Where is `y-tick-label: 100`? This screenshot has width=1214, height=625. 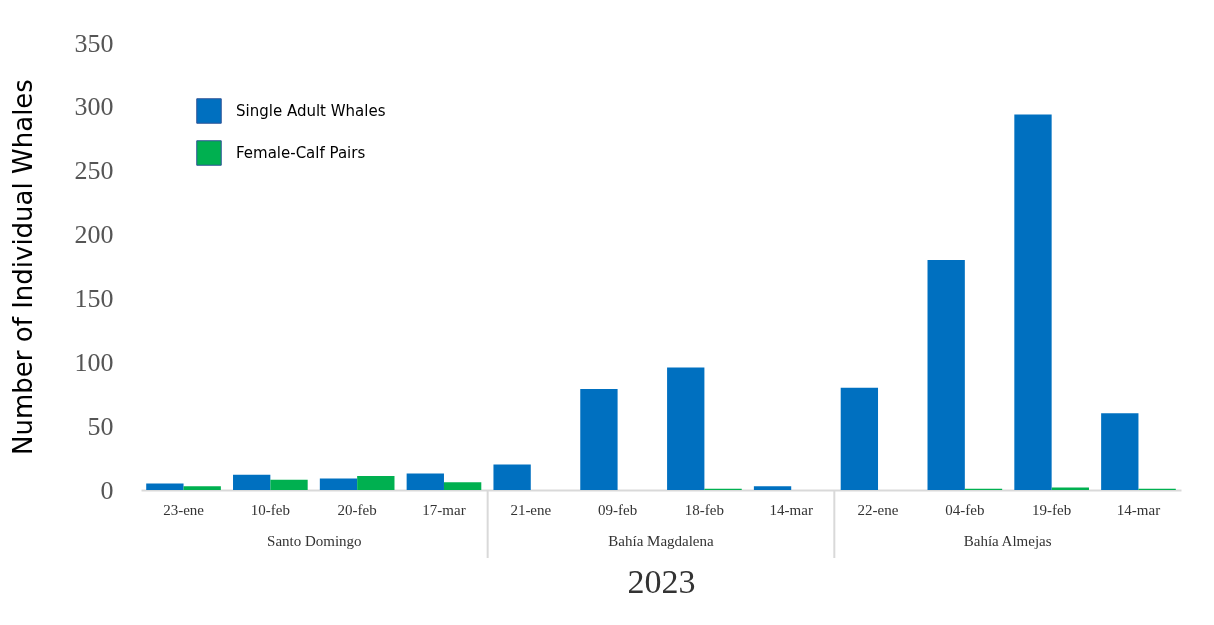
y-tick-label: 100 is located at coordinates (94, 362).